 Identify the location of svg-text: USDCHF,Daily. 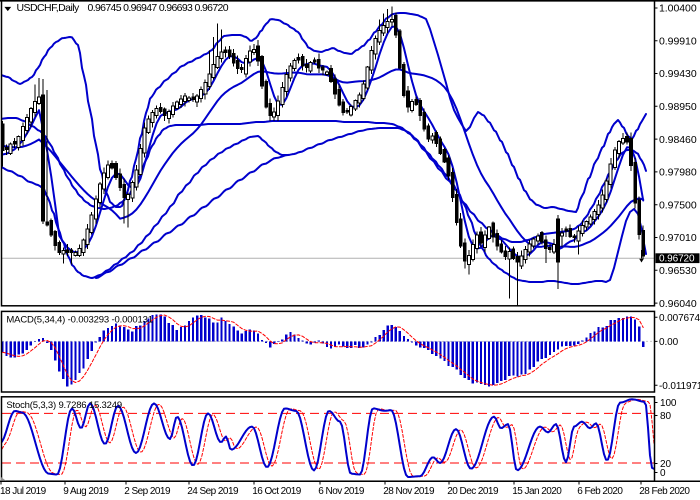
(49, 8).